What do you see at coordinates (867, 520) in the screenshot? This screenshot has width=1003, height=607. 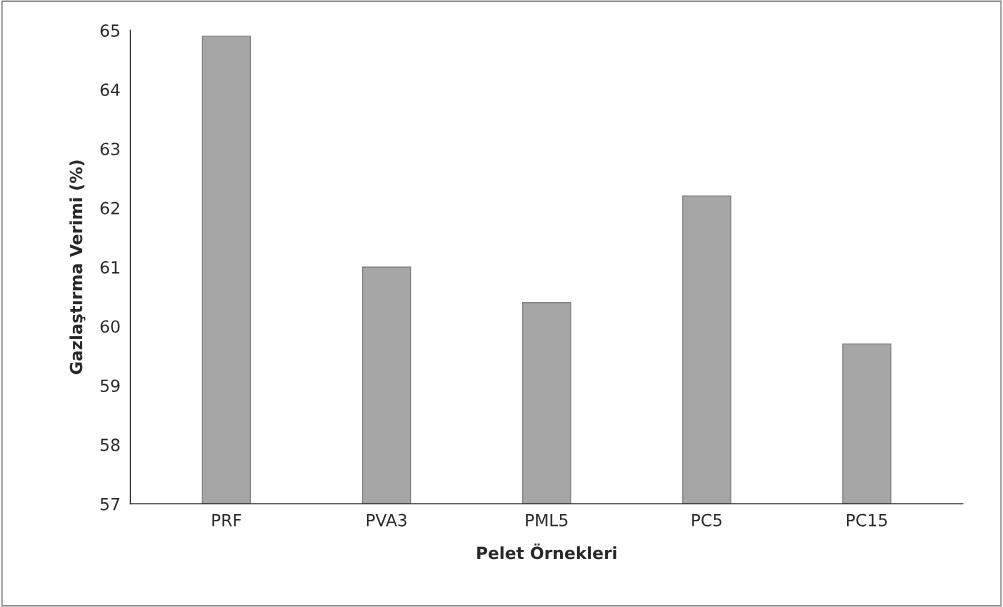 I see `x-tick-label: PC15` at bounding box center [867, 520].